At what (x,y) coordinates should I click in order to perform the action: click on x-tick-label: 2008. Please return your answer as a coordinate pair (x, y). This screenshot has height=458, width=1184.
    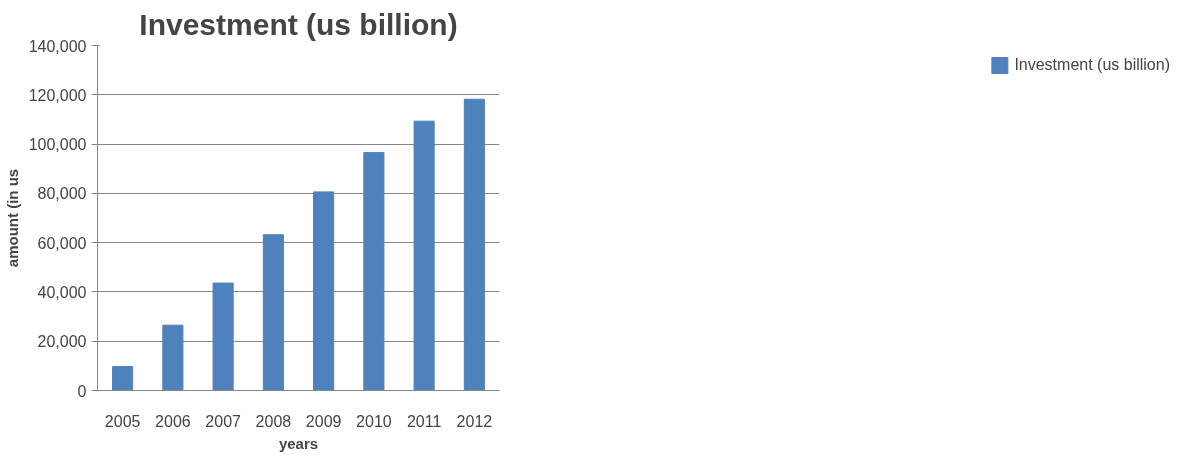
    Looking at the image, I should click on (273, 421).